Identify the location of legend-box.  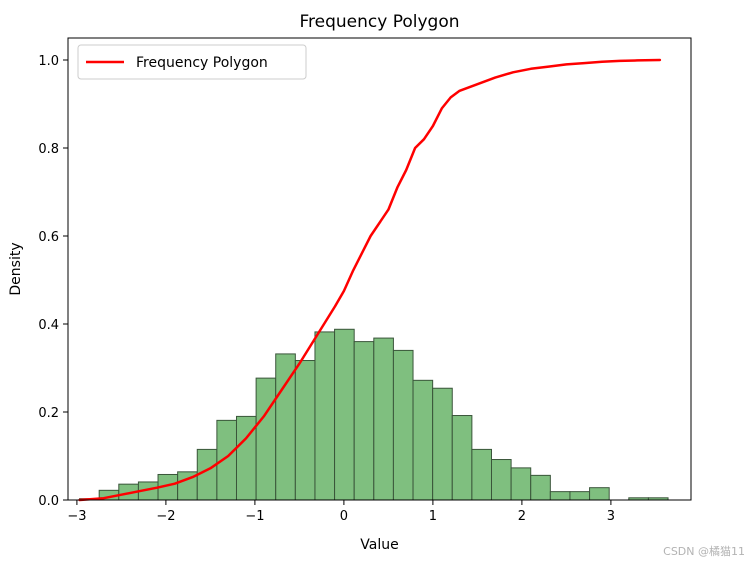
(192, 62).